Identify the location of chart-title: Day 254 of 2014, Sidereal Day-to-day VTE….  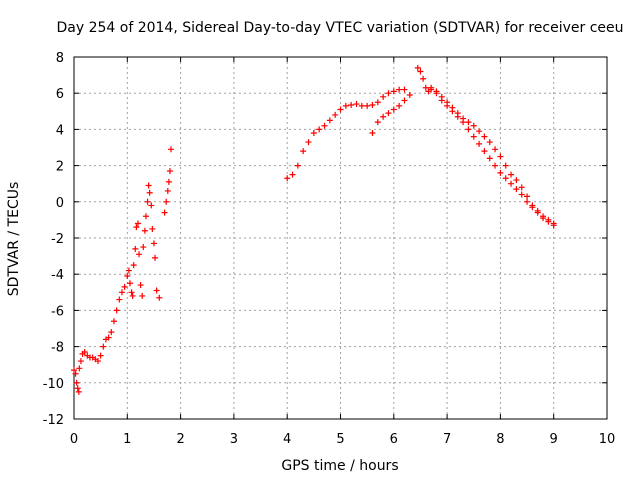
(339, 28).